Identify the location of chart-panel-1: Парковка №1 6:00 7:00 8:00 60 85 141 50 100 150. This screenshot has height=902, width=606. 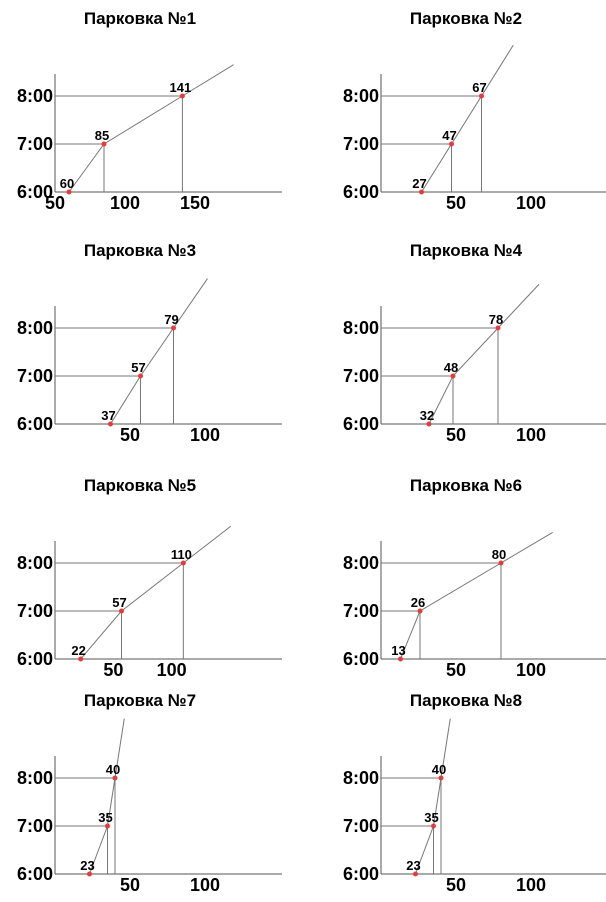
(141, 107).